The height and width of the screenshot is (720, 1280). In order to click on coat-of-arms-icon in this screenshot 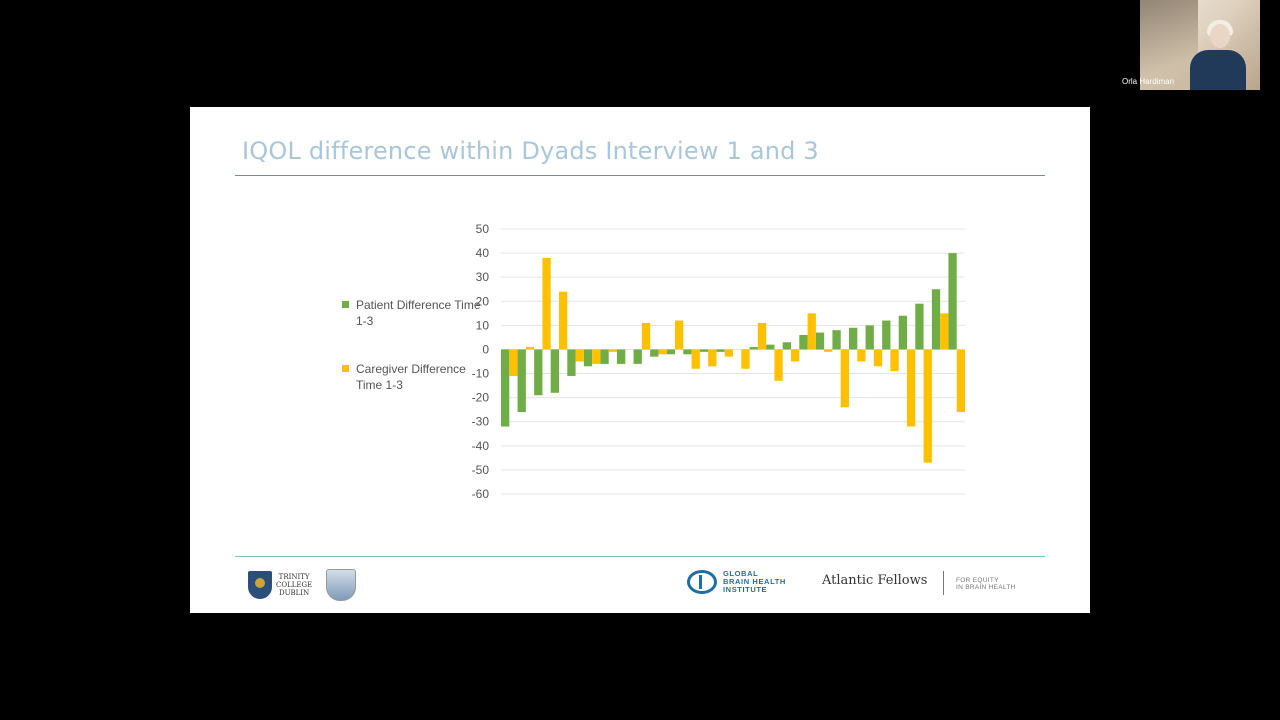, I will do `click(341, 585)`.